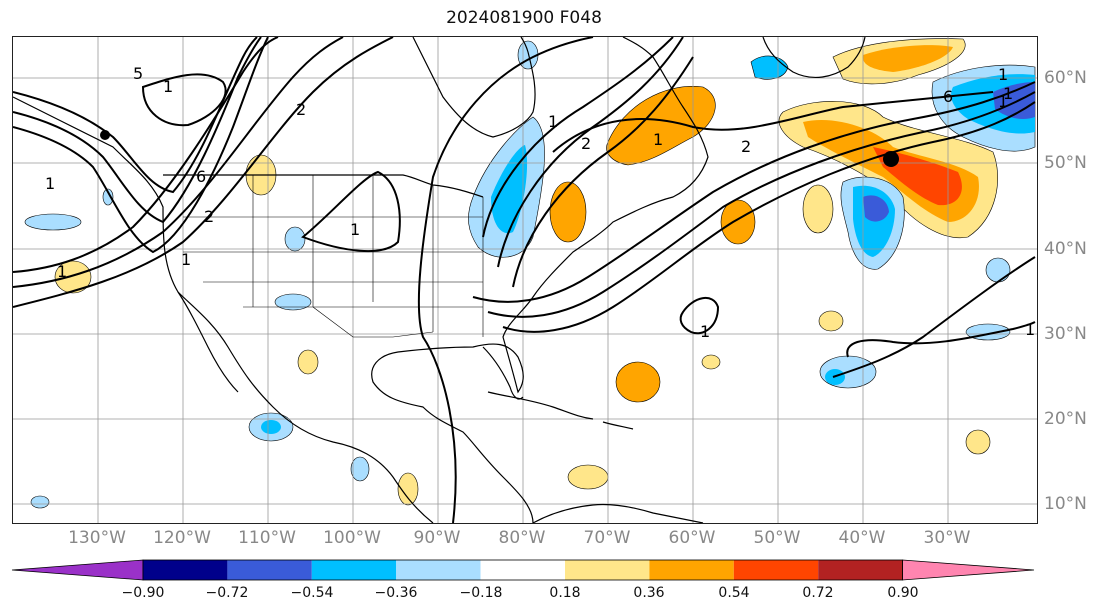  Describe the element at coordinates (97, 538) in the screenshot. I see `lon-label: 130°W` at that location.